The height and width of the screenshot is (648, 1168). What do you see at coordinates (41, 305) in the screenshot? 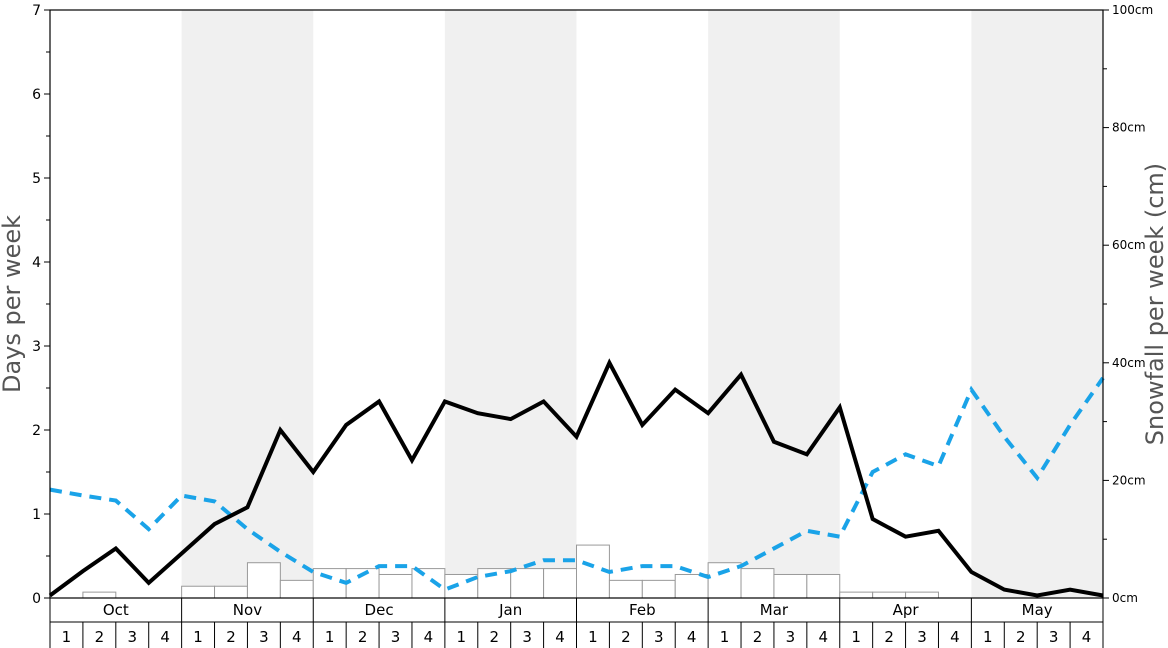
I see `left-axis: 0 1 2 3 4 5 6 7` at bounding box center [41, 305].